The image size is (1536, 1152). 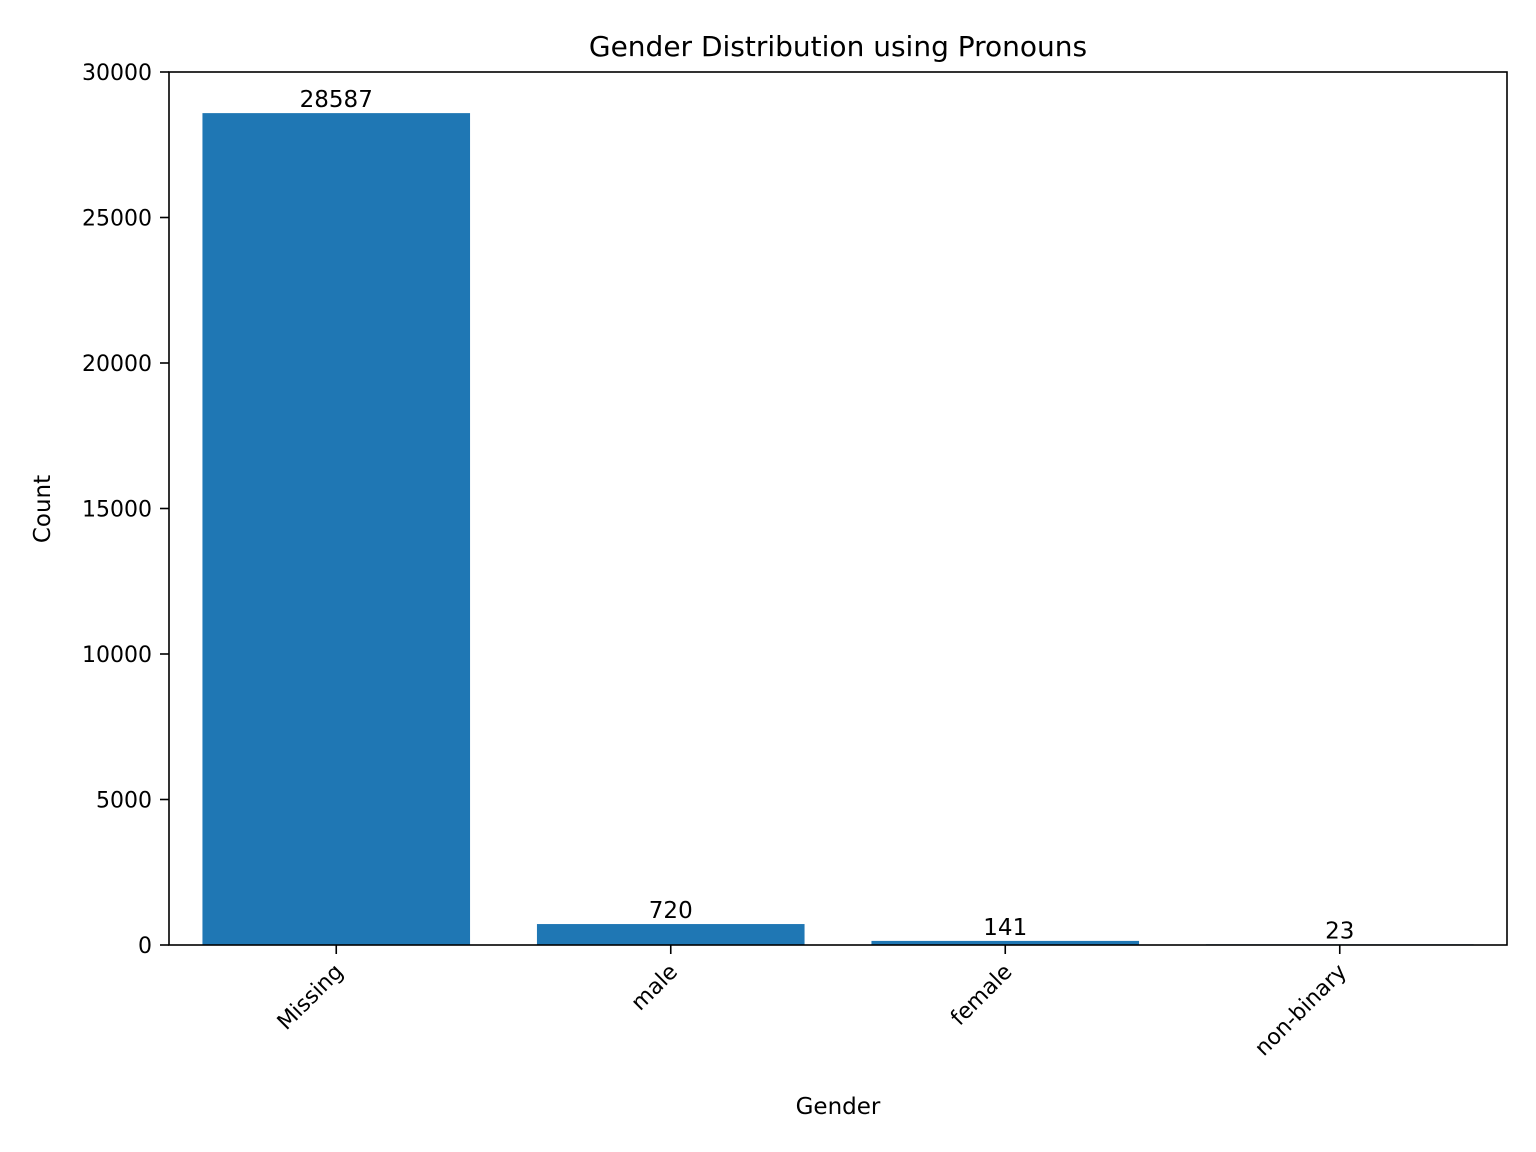 What do you see at coordinates (145, 946) in the screenshot?
I see `y-tick-label-0: 0` at bounding box center [145, 946].